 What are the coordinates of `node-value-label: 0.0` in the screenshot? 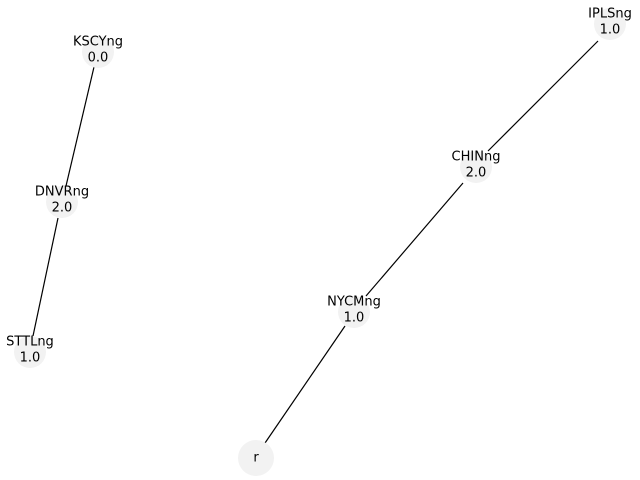 It's located at (98, 58).